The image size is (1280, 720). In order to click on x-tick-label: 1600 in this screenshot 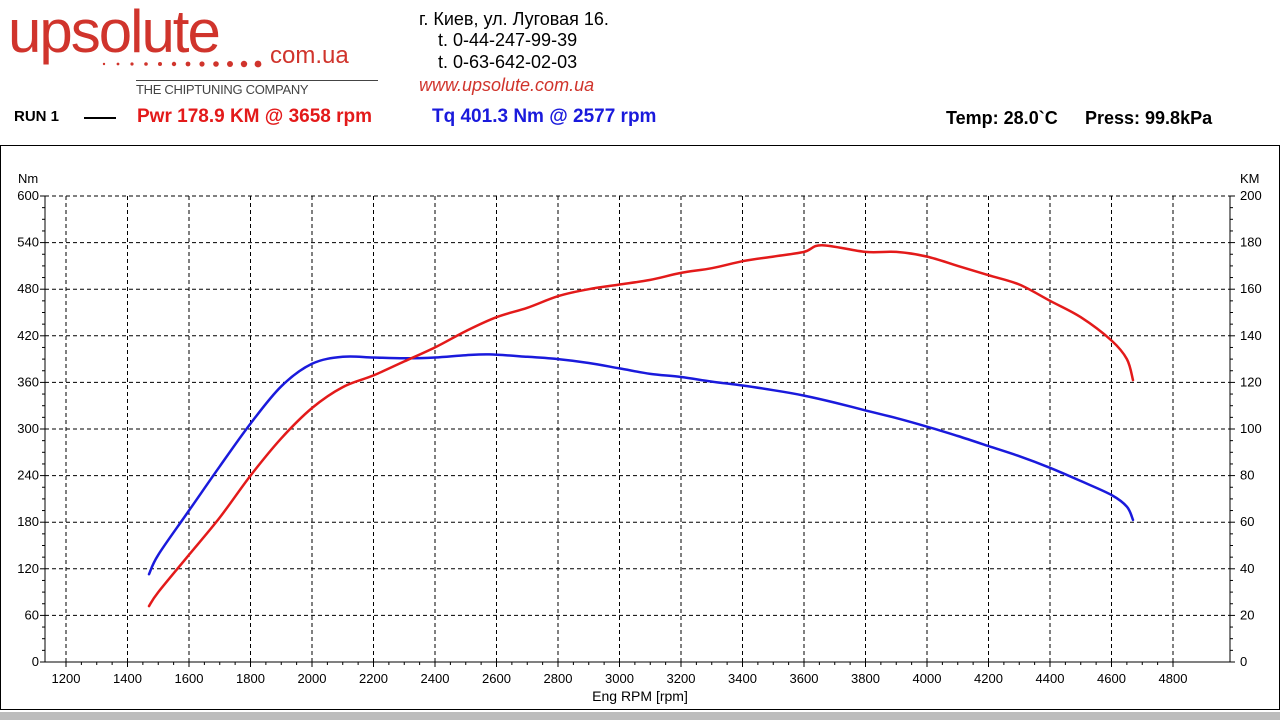, I will do `click(189, 678)`.